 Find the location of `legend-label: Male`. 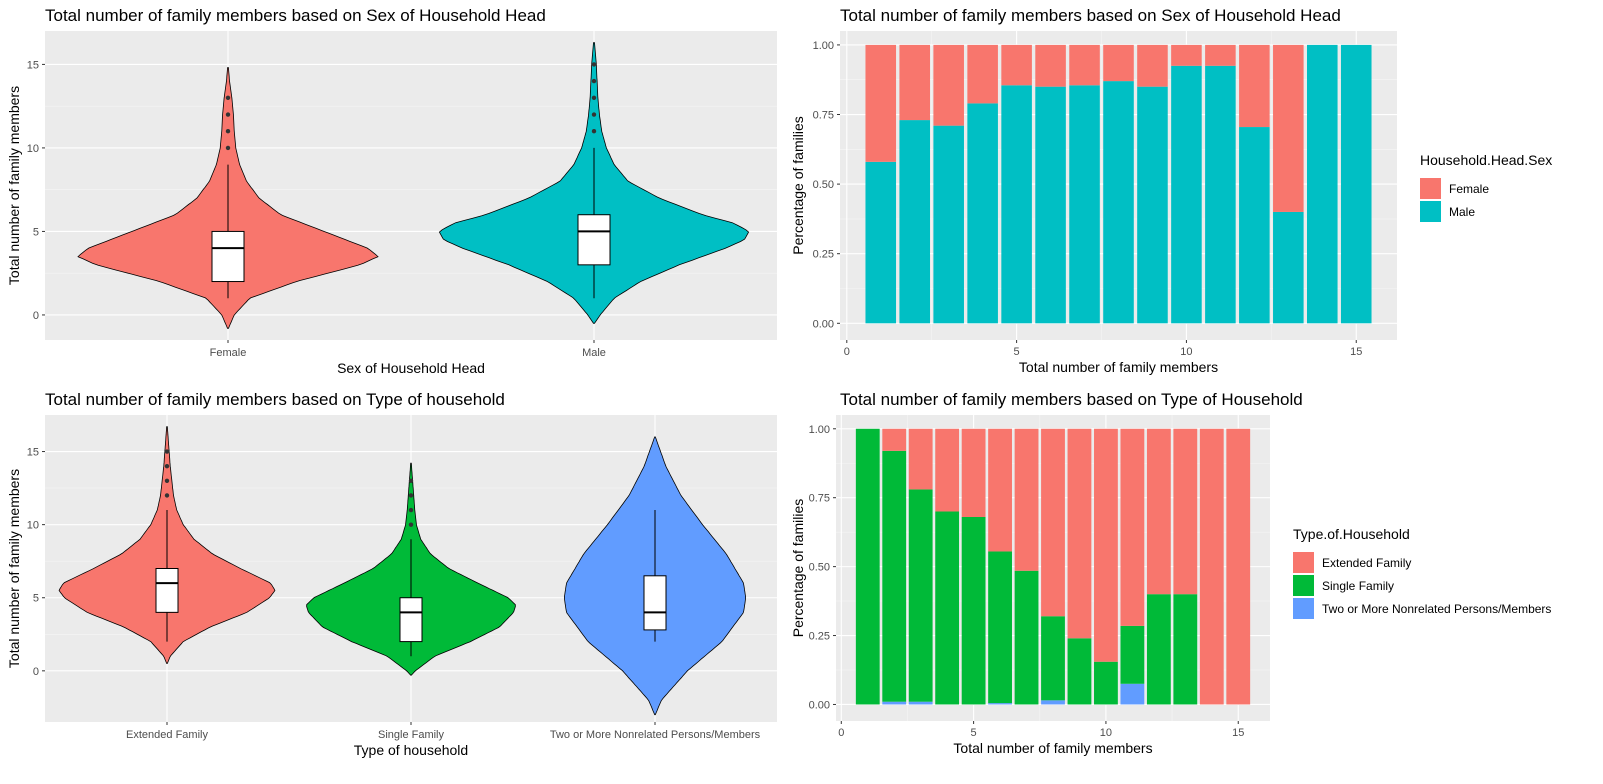

legend-label: Male is located at coordinates (1462, 212).